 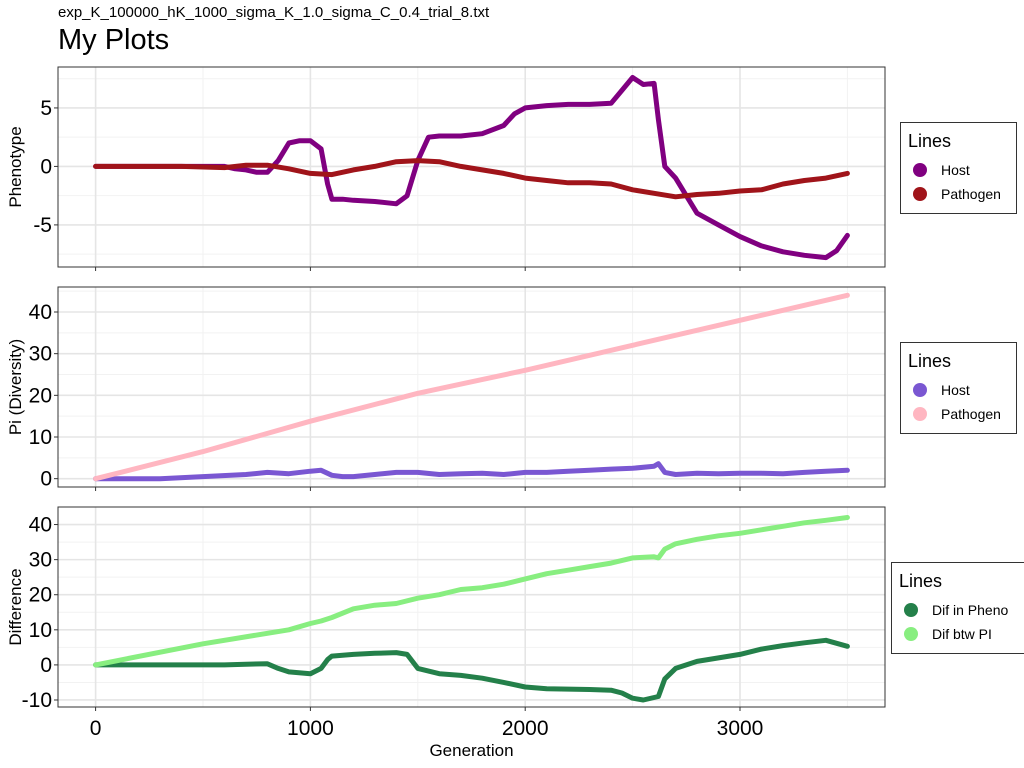 I want to click on legend: Lines Dif in Pheno Dif btw PI, so click(x=957, y=608).